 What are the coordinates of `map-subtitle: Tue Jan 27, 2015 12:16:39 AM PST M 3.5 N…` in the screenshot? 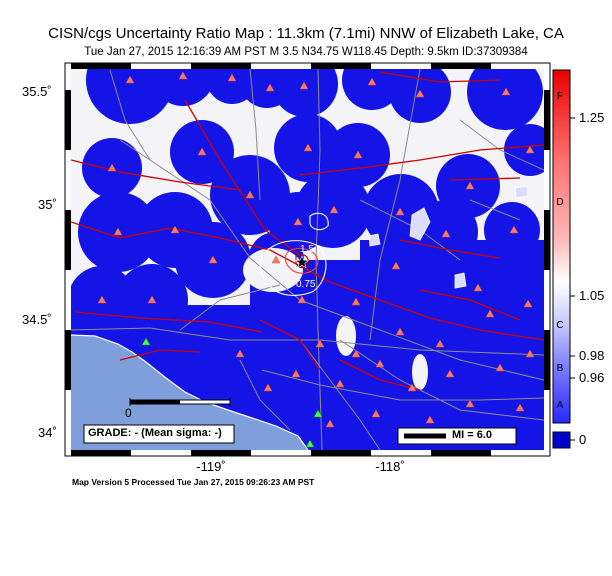 It's located at (306, 52).